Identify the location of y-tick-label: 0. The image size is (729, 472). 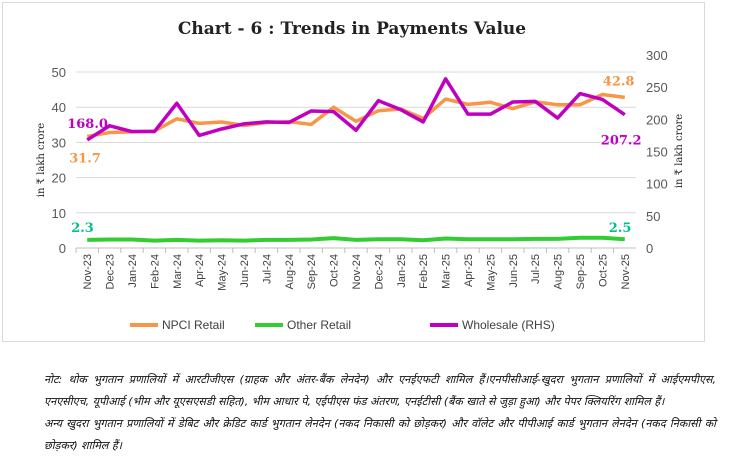
(62, 248).